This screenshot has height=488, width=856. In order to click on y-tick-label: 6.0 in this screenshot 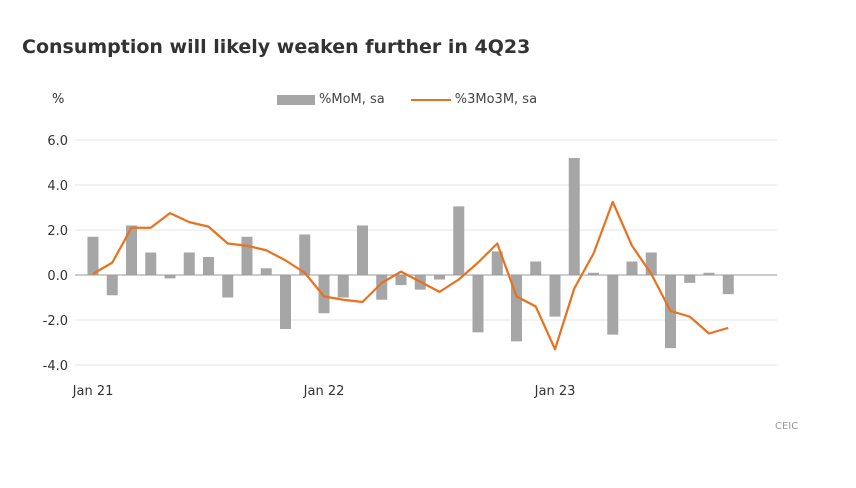, I will do `click(57, 141)`.